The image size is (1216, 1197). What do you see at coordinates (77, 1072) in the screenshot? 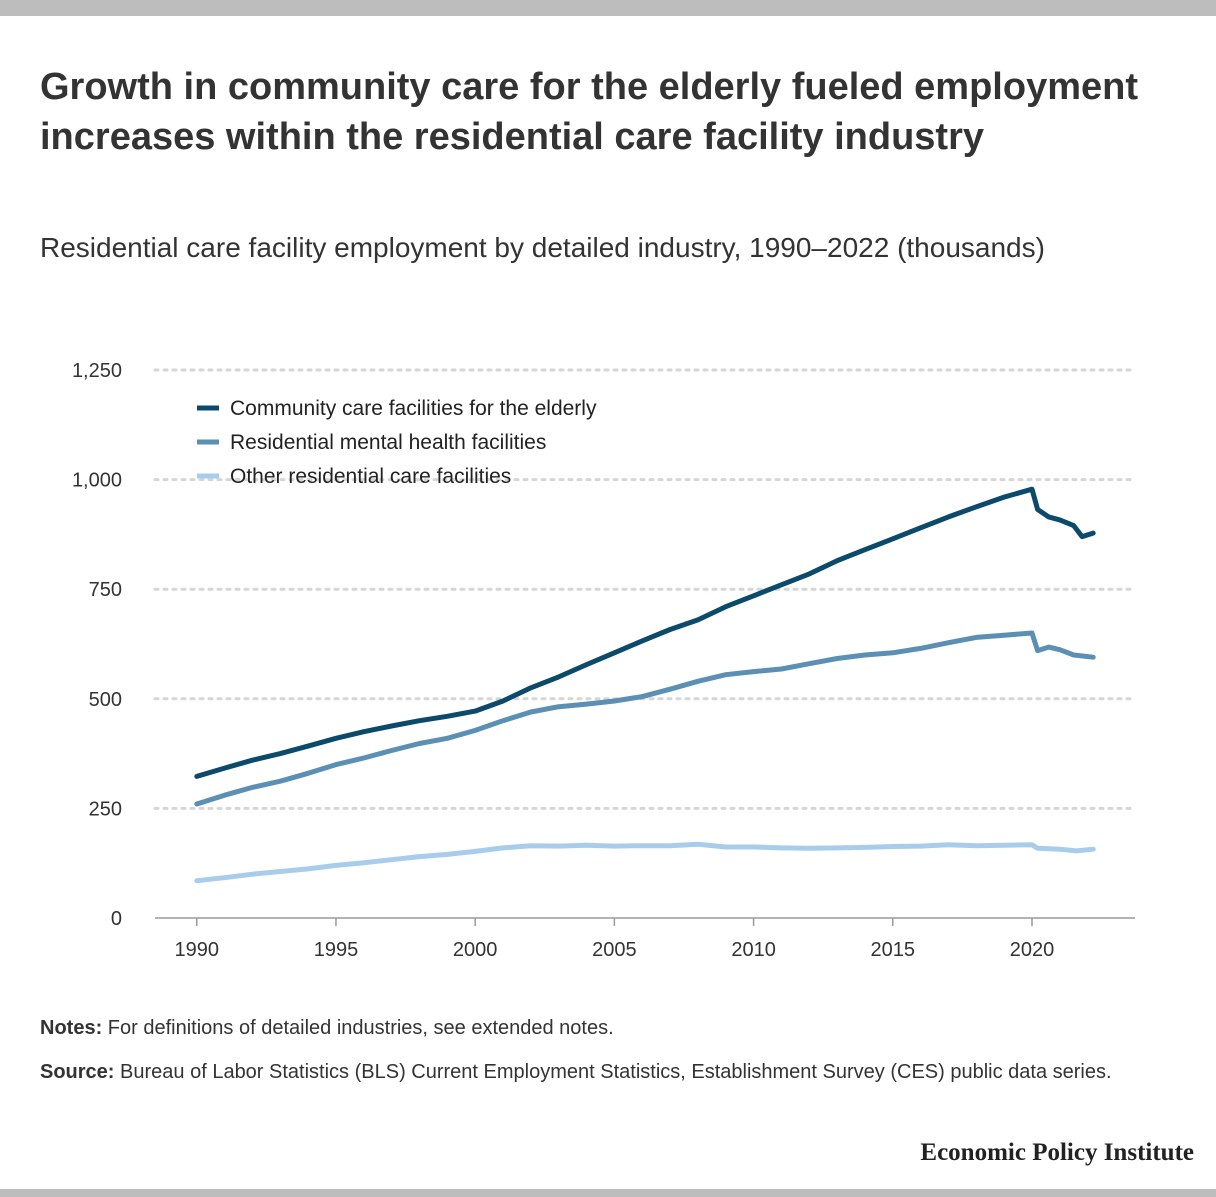
I see `source-label: Source:` at bounding box center [77, 1072].